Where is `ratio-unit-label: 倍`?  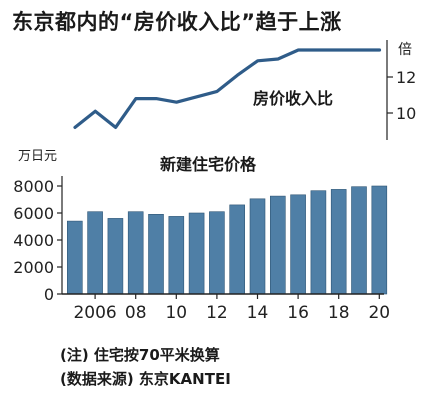
ratio-unit-label: 倍 is located at coordinates (405, 50).